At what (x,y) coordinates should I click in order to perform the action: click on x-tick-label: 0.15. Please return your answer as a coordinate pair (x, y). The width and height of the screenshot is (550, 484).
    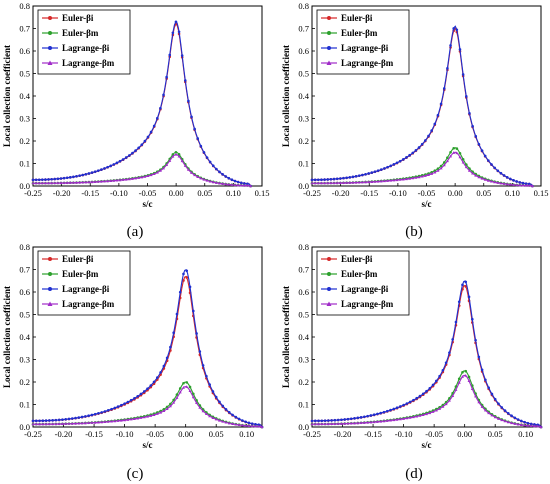
    Looking at the image, I should click on (262, 193).